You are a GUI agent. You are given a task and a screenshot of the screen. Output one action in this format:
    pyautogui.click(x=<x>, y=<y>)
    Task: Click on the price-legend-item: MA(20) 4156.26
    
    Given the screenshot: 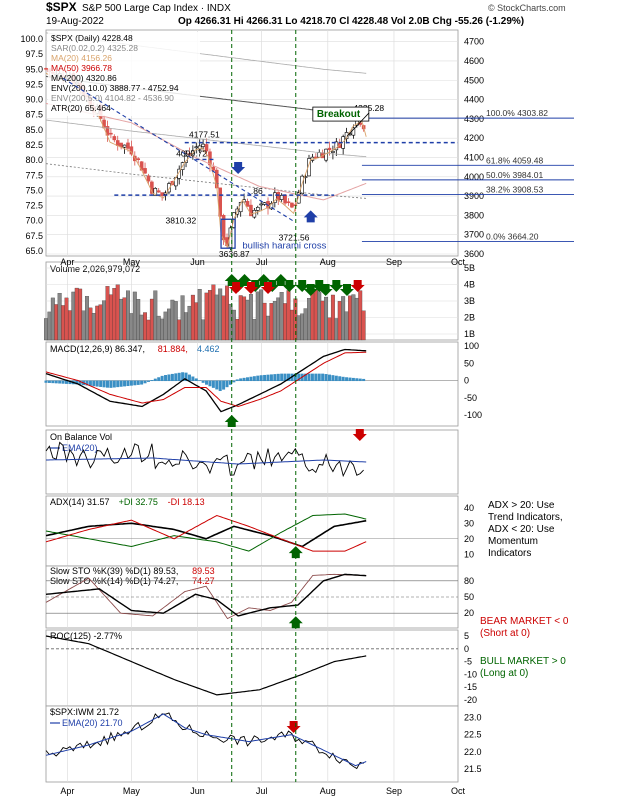 What is the action you would take?
    pyautogui.click(x=81, y=58)
    